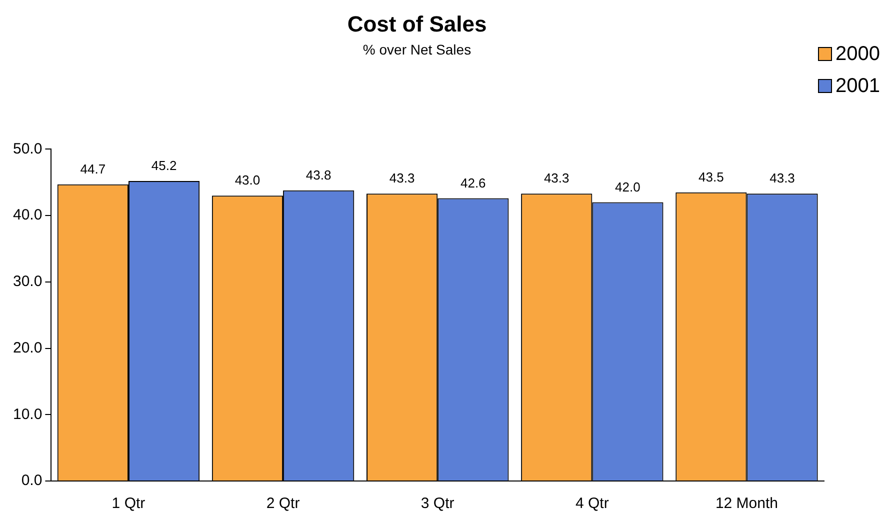 The image size is (884, 531). What do you see at coordinates (27, 347) in the screenshot?
I see `y-tick-label: 20.0` at bounding box center [27, 347].